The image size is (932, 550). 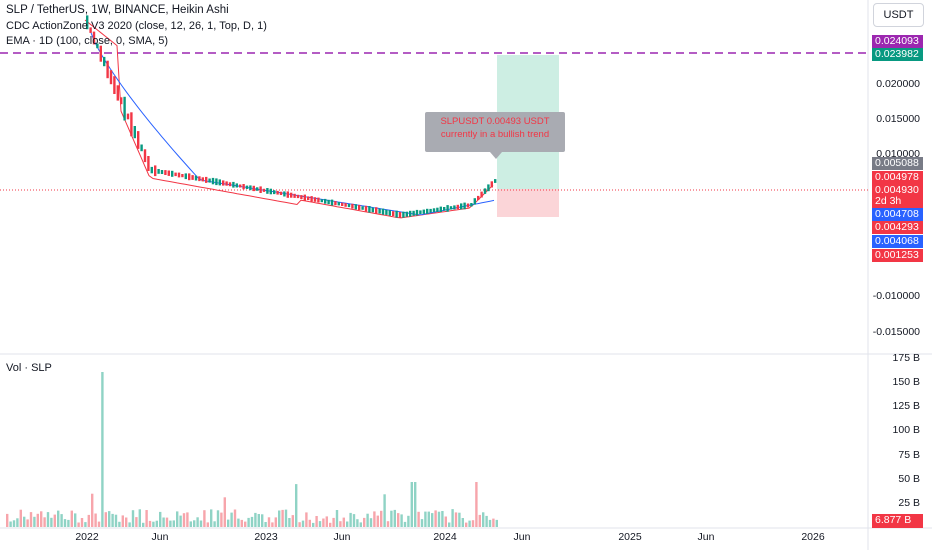 I want to click on long-position-loss-zone, so click(x=528, y=203).